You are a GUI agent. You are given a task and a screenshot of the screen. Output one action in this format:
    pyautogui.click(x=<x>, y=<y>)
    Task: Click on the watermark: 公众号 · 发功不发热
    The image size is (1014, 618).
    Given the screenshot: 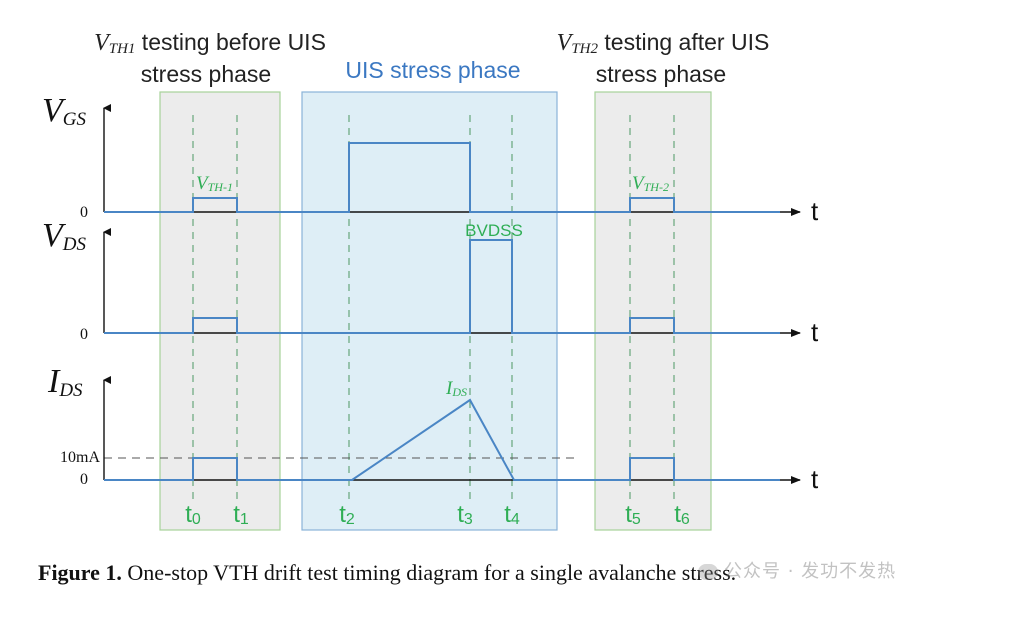 What is the action you would take?
    pyautogui.click(x=797, y=570)
    